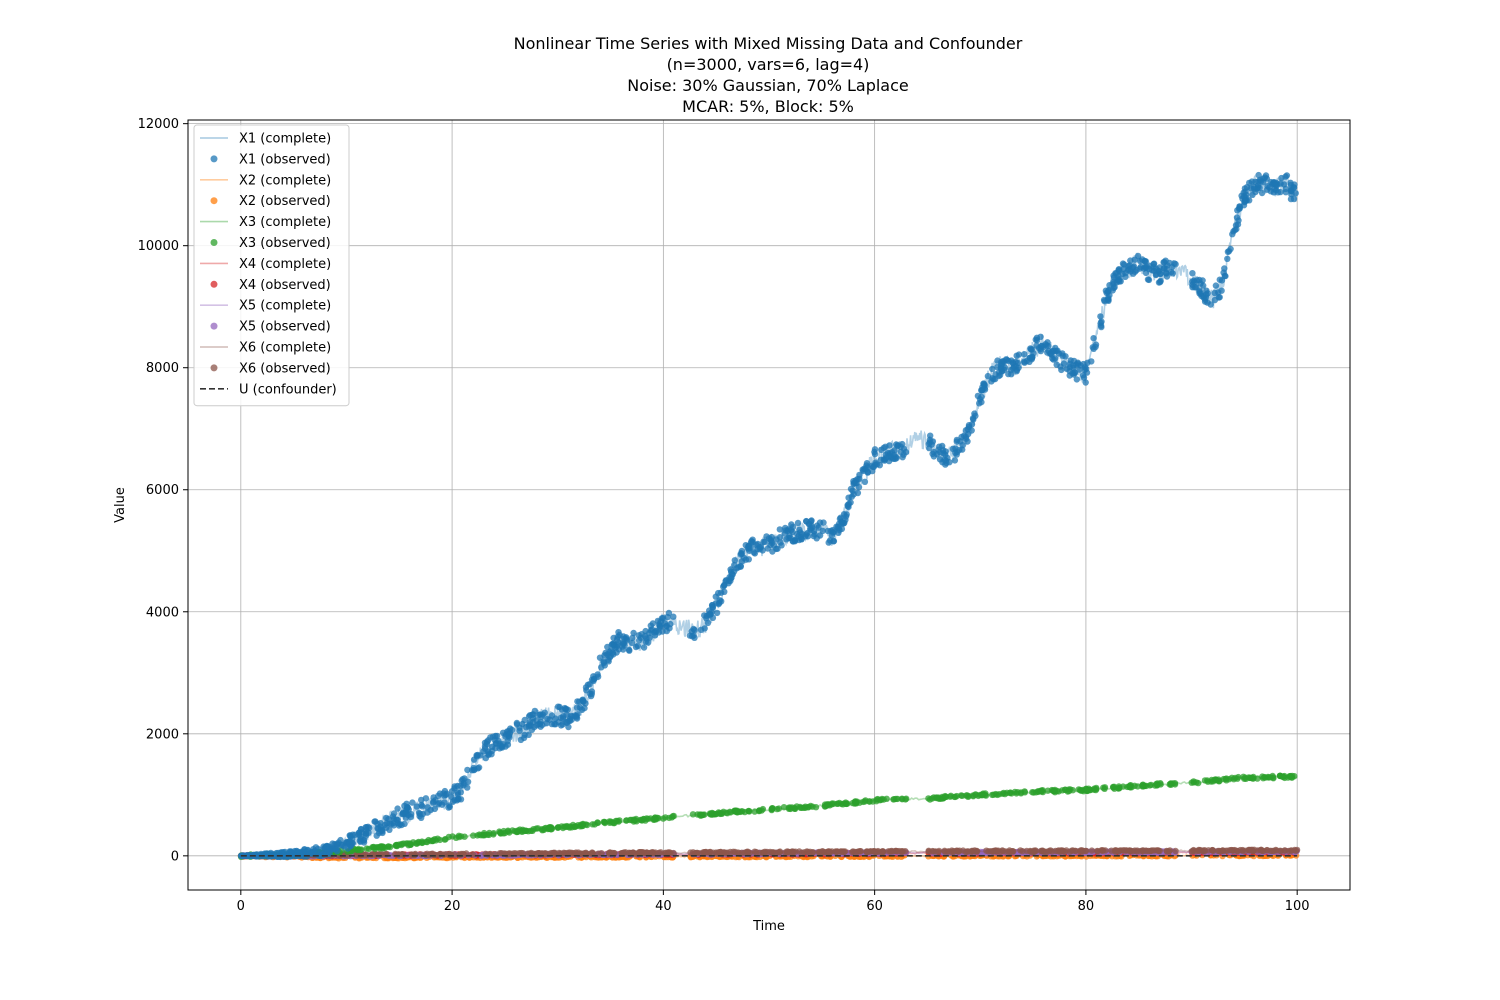 This screenshot has height=1000, width=1500. Describe the element at coordinates (1086, 906) in the screenshot. I see `x-tick-label: 80` at that location.